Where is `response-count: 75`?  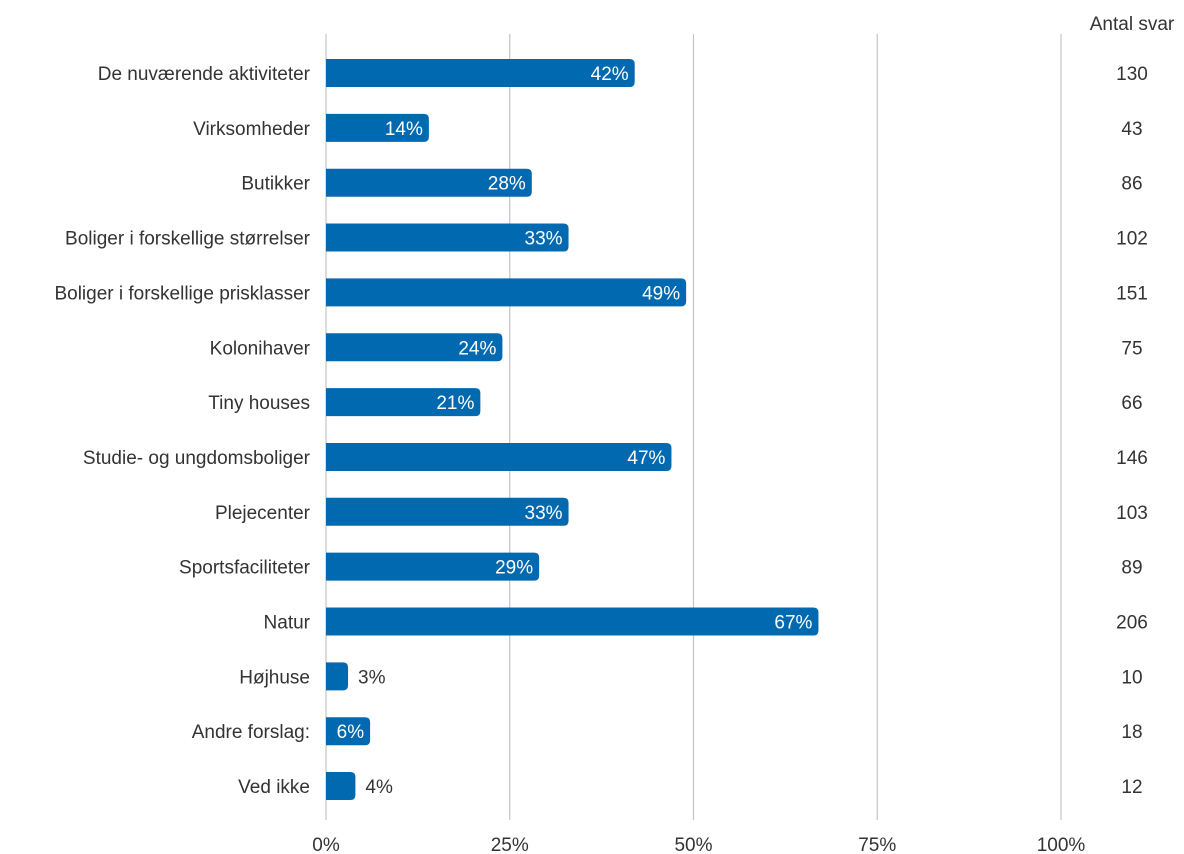
response-count: 75 is located at coordinates (1131, 348).